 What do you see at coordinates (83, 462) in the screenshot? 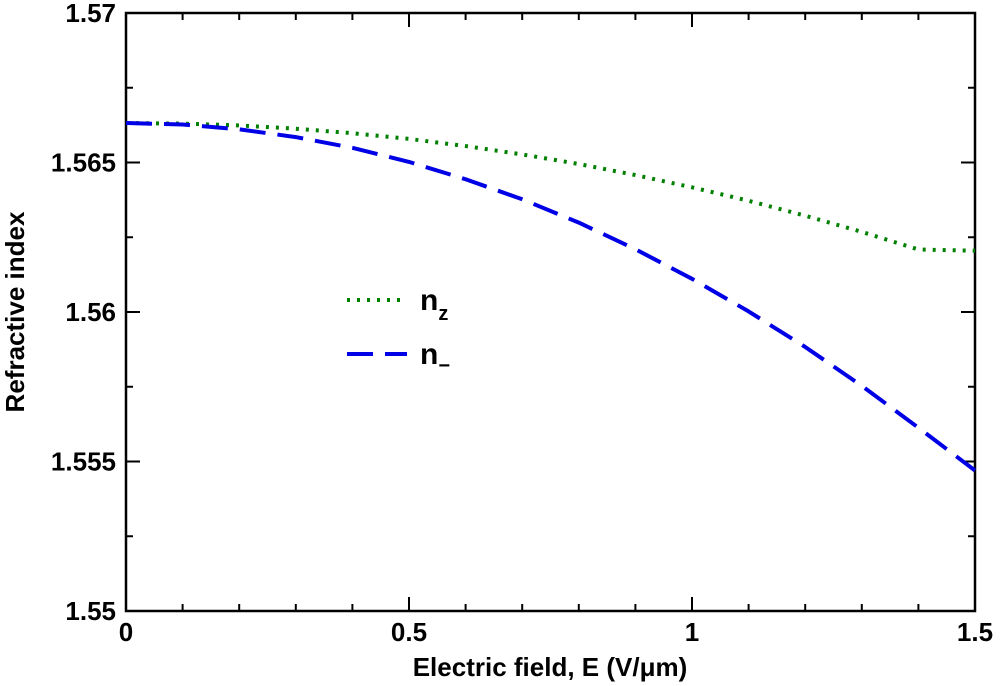
I see `y-tick-label: 1.555` at bounding box center [83, 462].